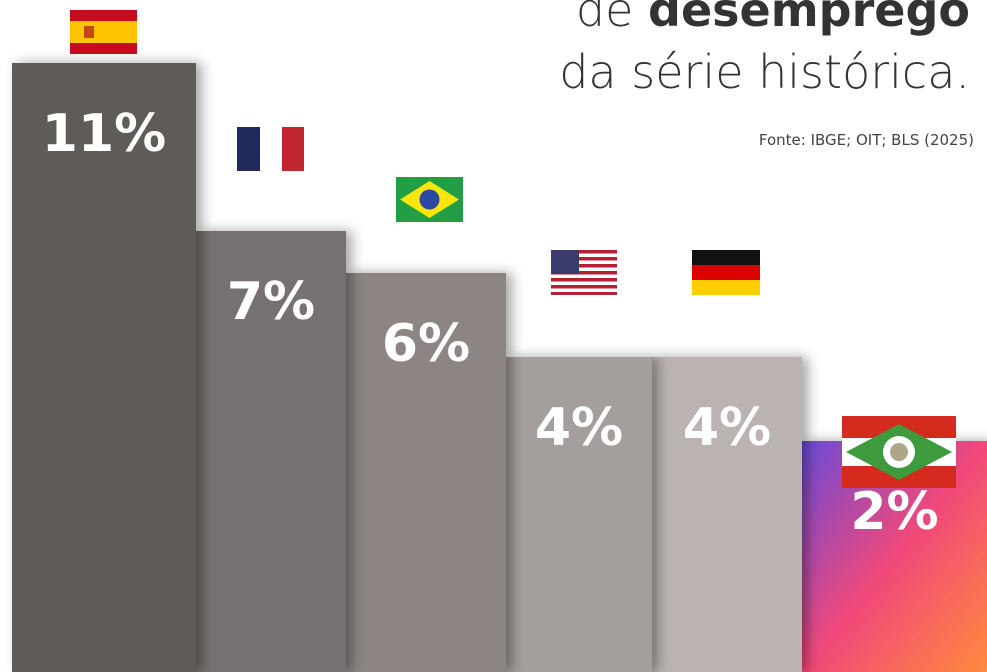 Image resolution: width=987 pixels, height=672 pixels. Describe the element at coordinates (271, 302) in the screenshot. I see `value-label: 7%` at that location.